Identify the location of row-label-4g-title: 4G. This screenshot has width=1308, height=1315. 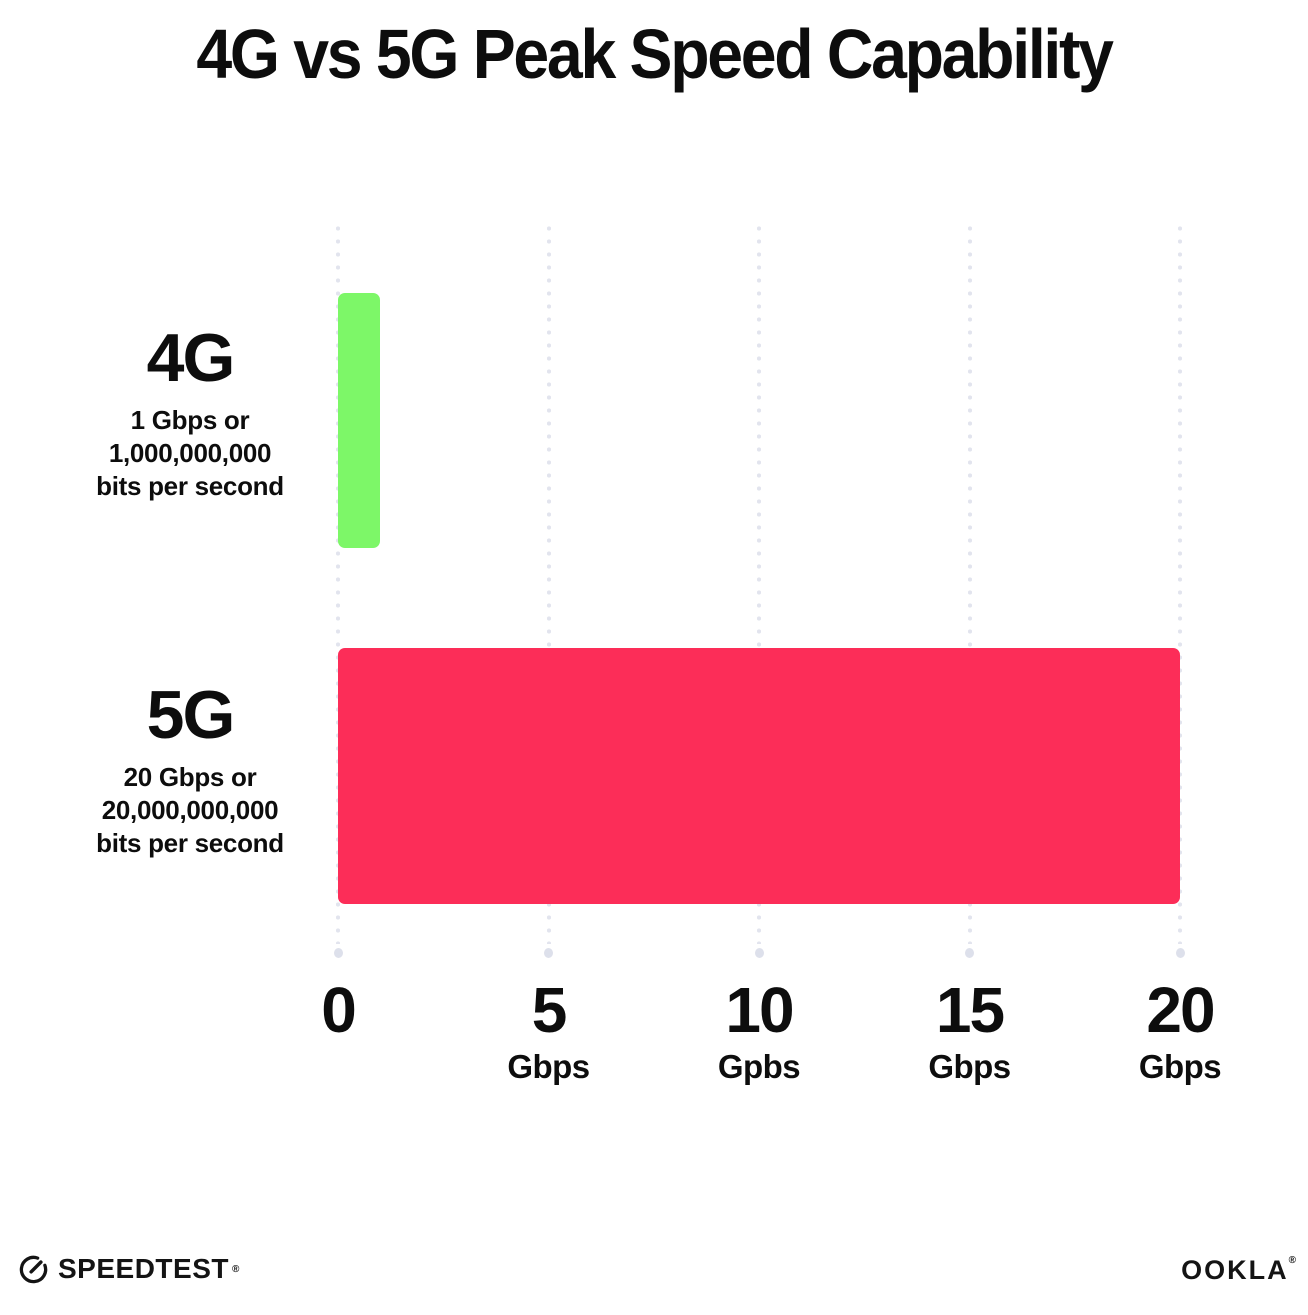
(191, 358).